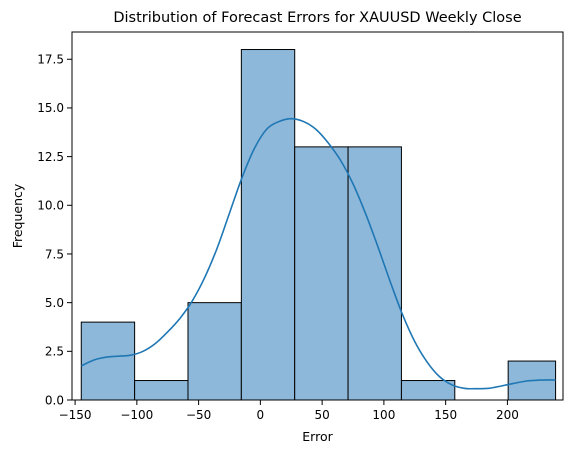 This screenshot has width=579, height=457. What do you see at coordinates (445, 415) in the screenshot?
I see `x-tick-label-6: 150` at bounding box center [445, 415].